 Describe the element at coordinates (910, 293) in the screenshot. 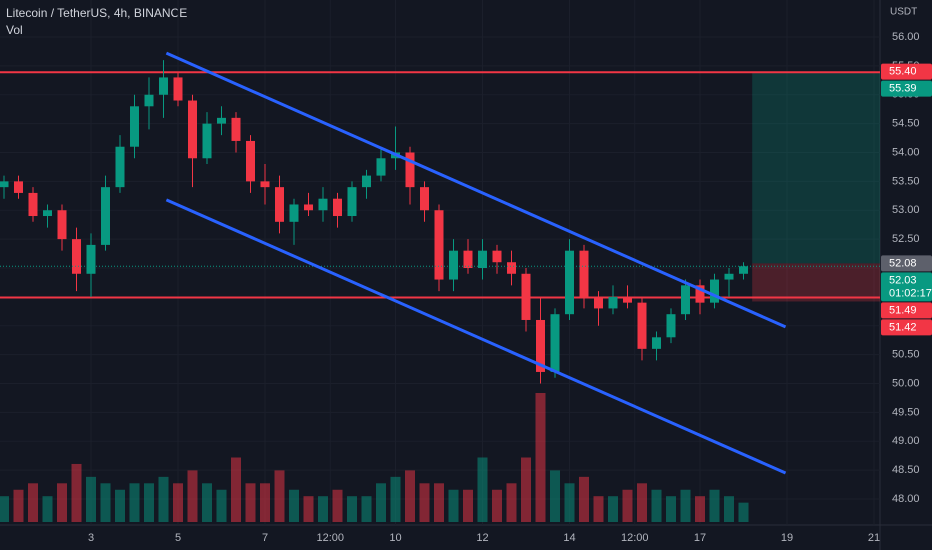

I see `countdown-label: 01:02:17` at that location.